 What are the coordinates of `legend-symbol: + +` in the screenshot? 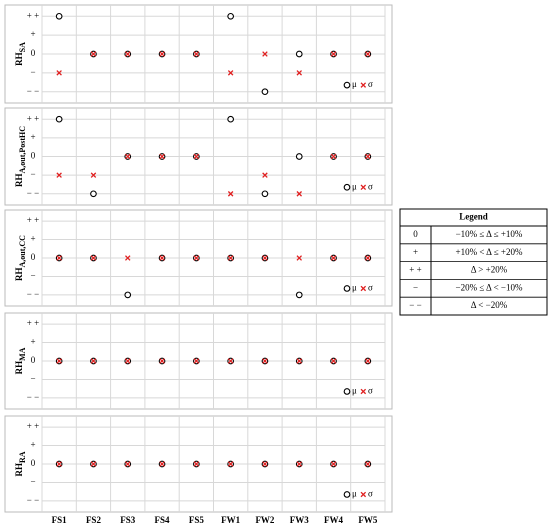 It's located at (415, 270).